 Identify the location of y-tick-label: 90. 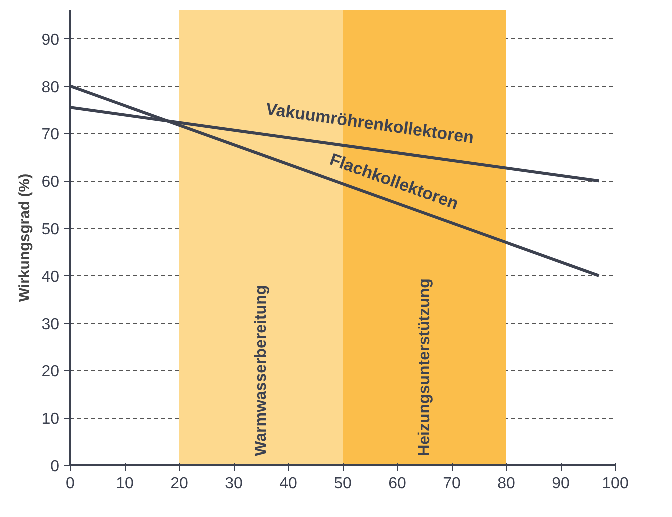
(51, 40).